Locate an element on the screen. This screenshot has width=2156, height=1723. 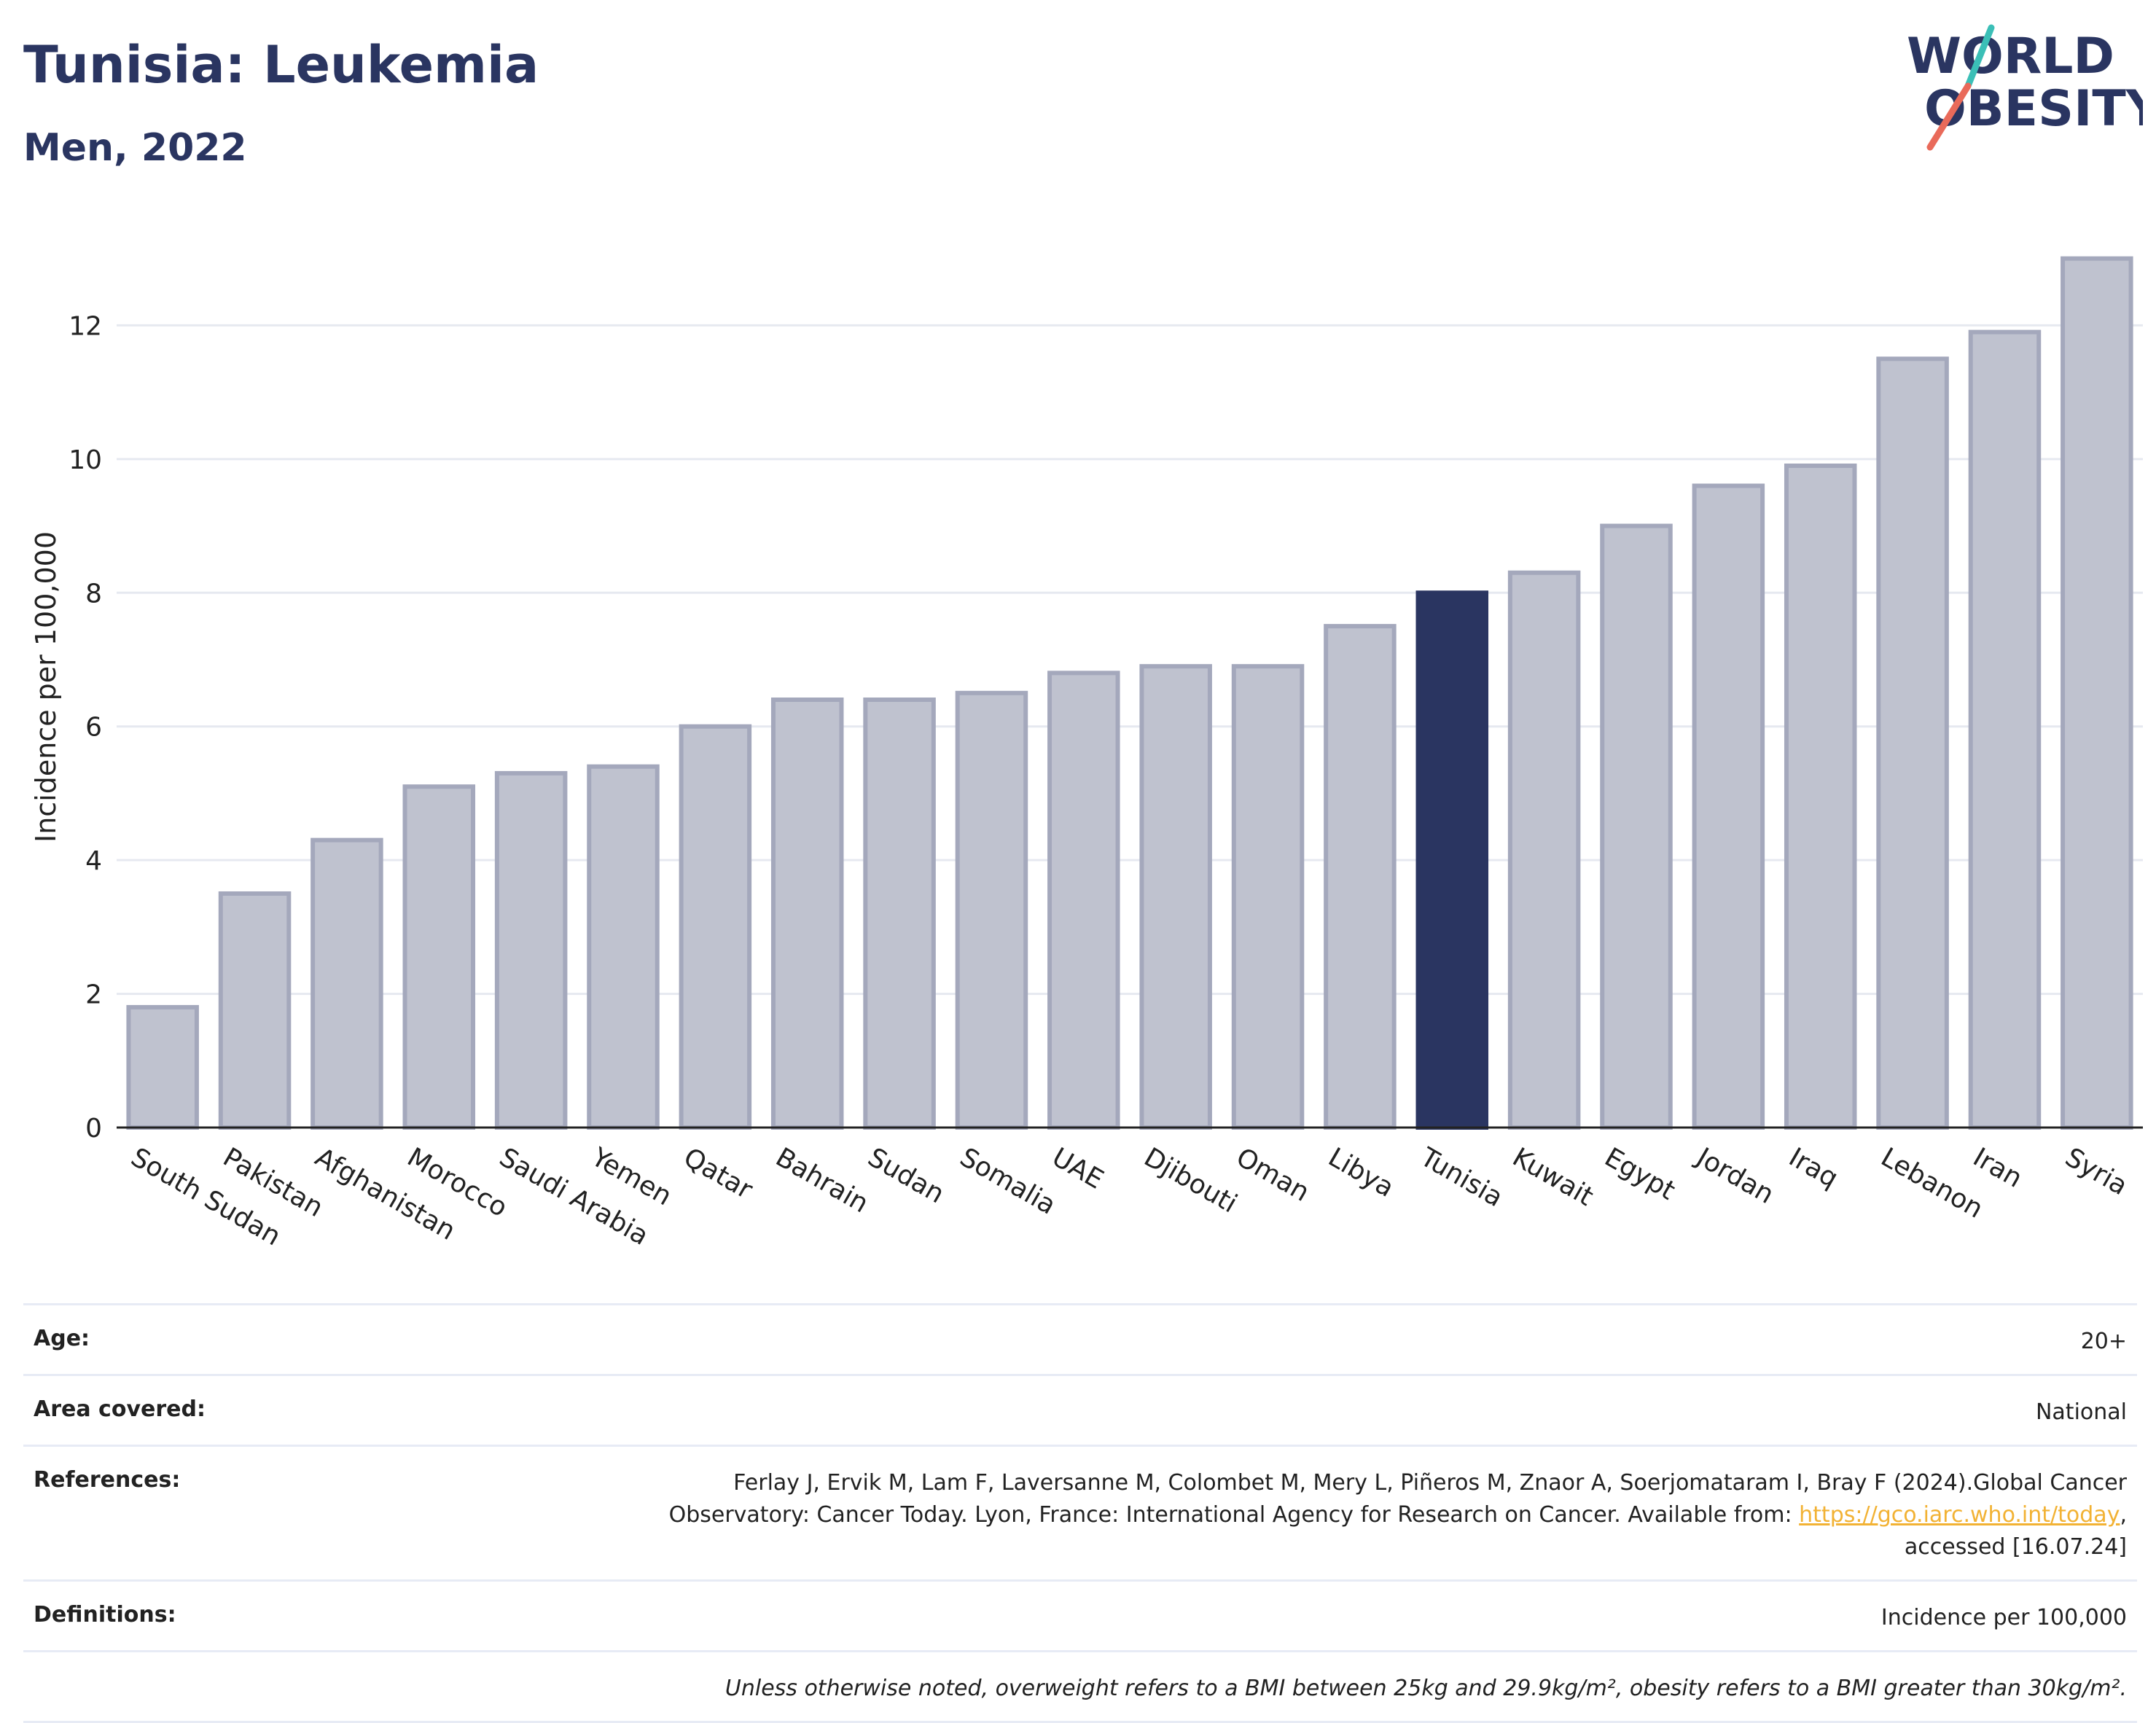
y-tick-label: 4 is located at coordinates (94, 861).